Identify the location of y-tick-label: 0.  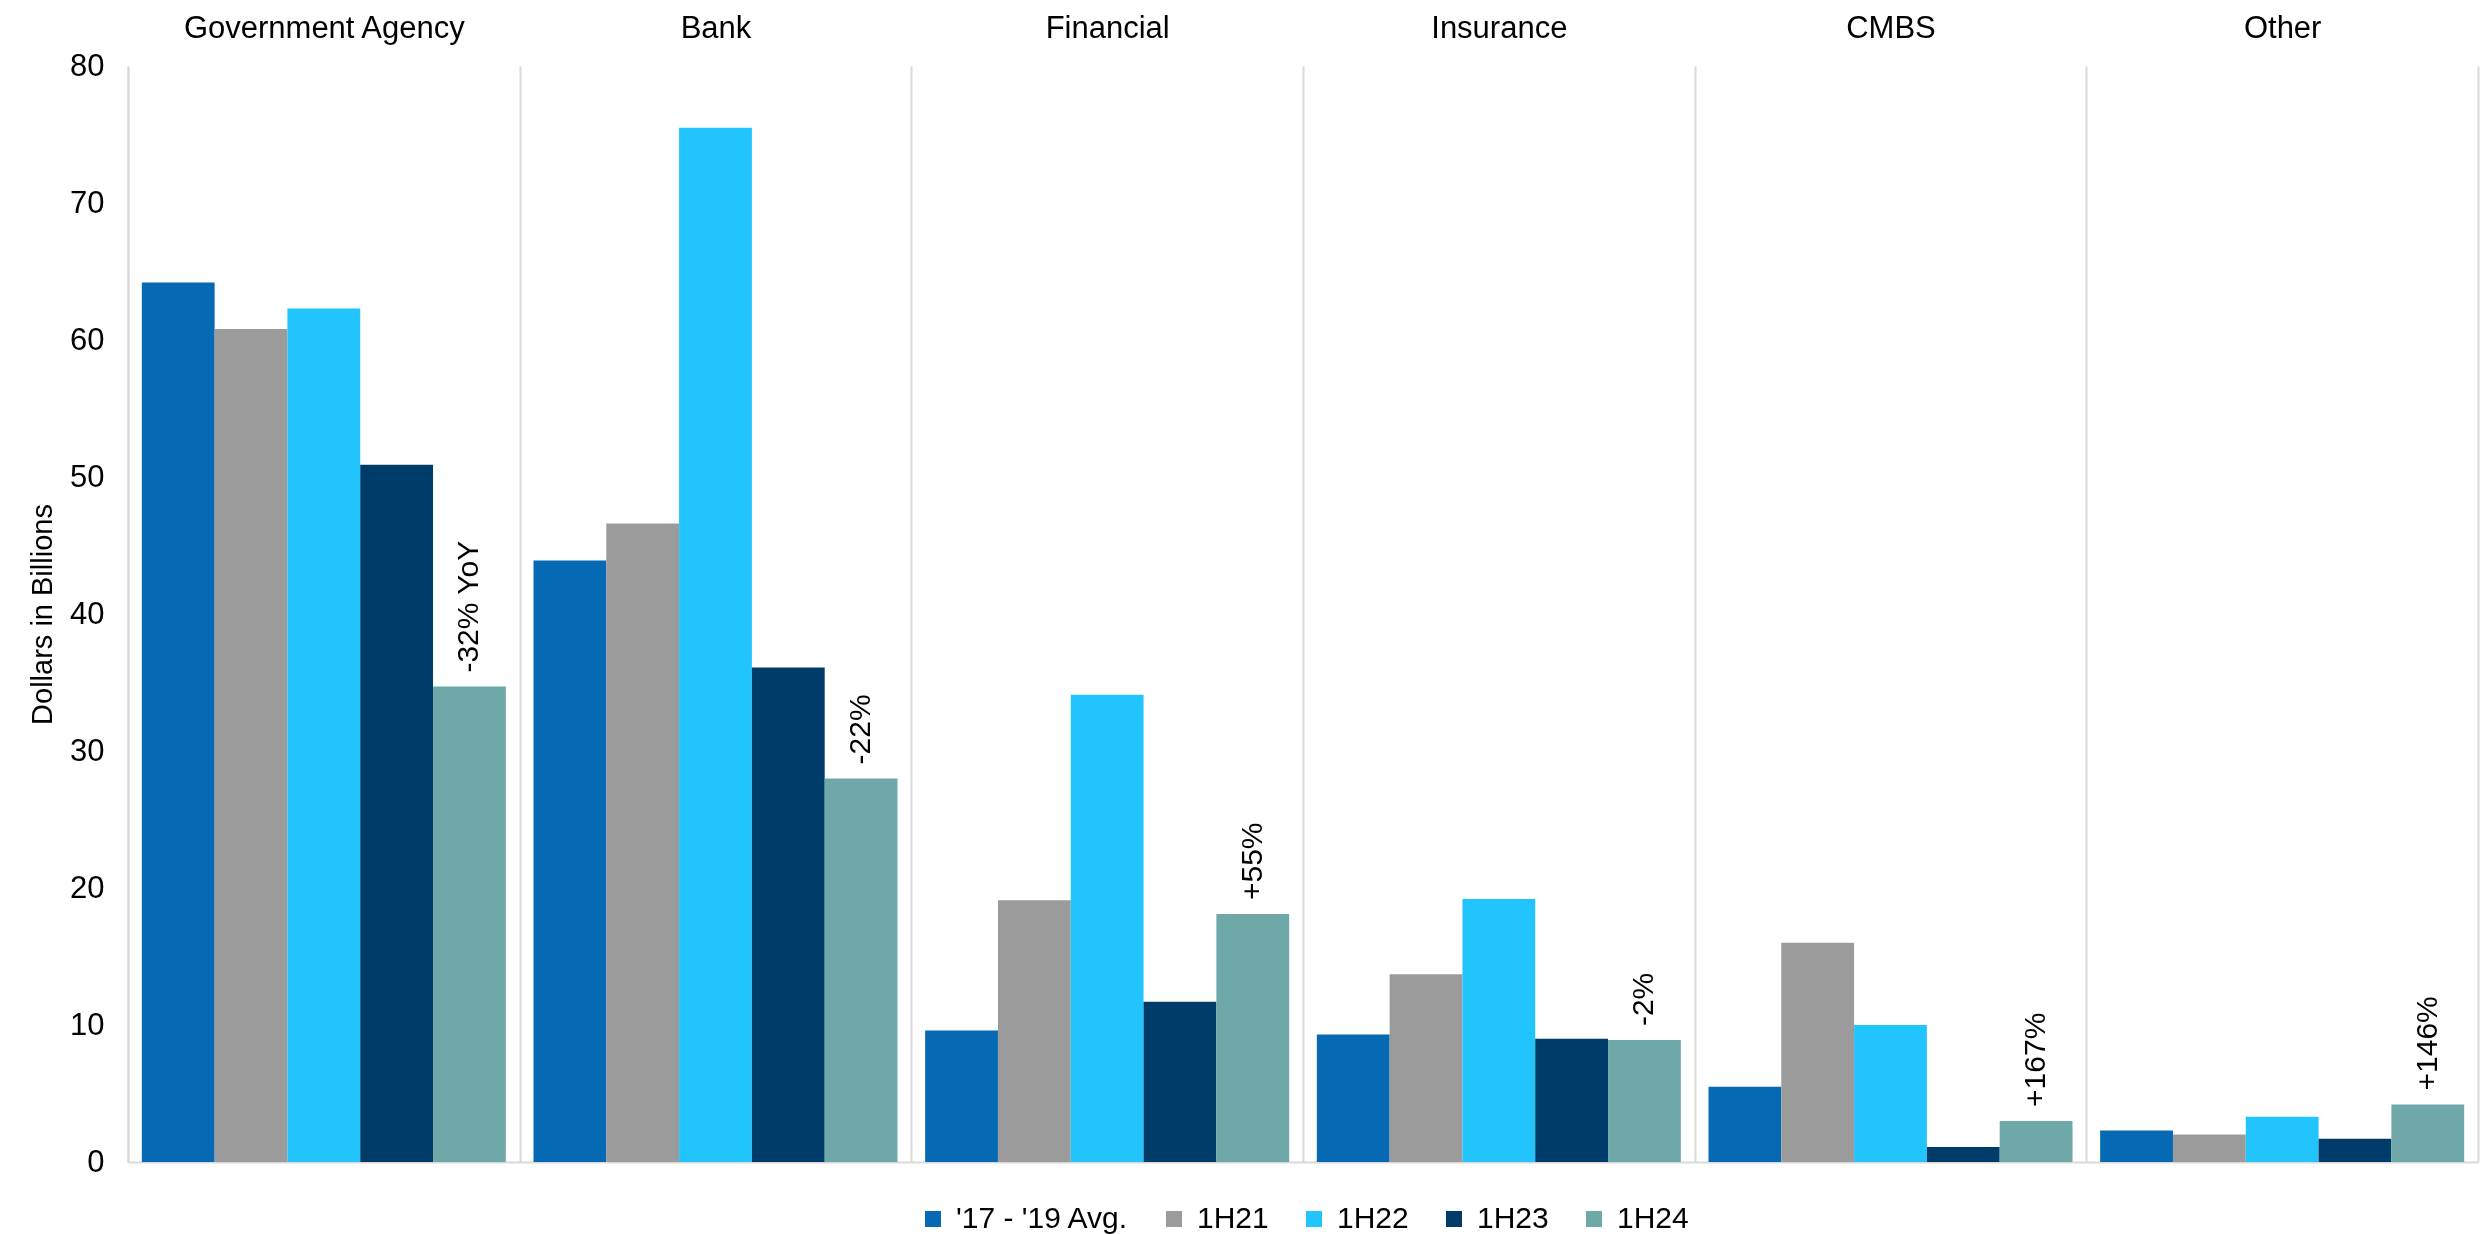
(96, 1161).